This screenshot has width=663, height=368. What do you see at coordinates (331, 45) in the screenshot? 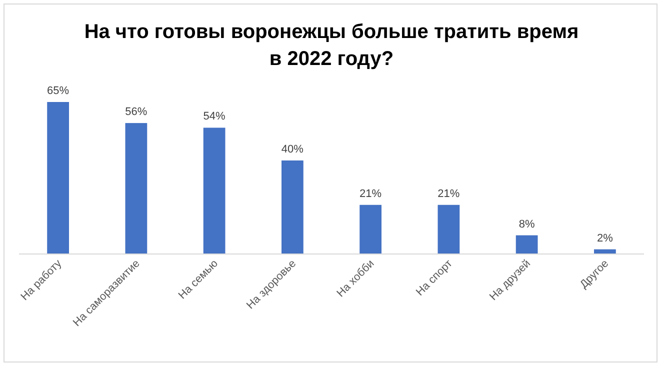
I see `chart-title: На что готовы воронежцы больше тратить время в 2022 году?` at bounding box center [331, 45].